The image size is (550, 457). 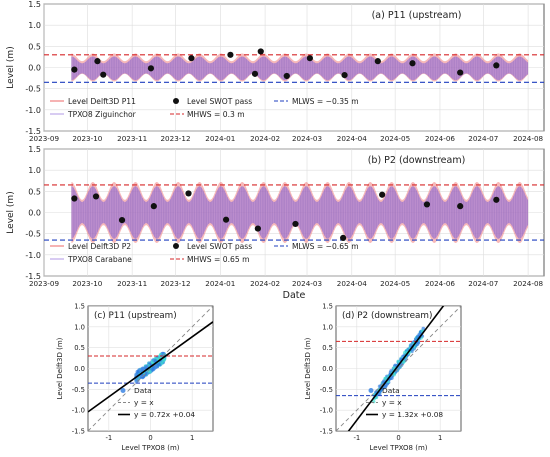 I want to click on sc1-legend-data: Data, so click(x=391, y=390).